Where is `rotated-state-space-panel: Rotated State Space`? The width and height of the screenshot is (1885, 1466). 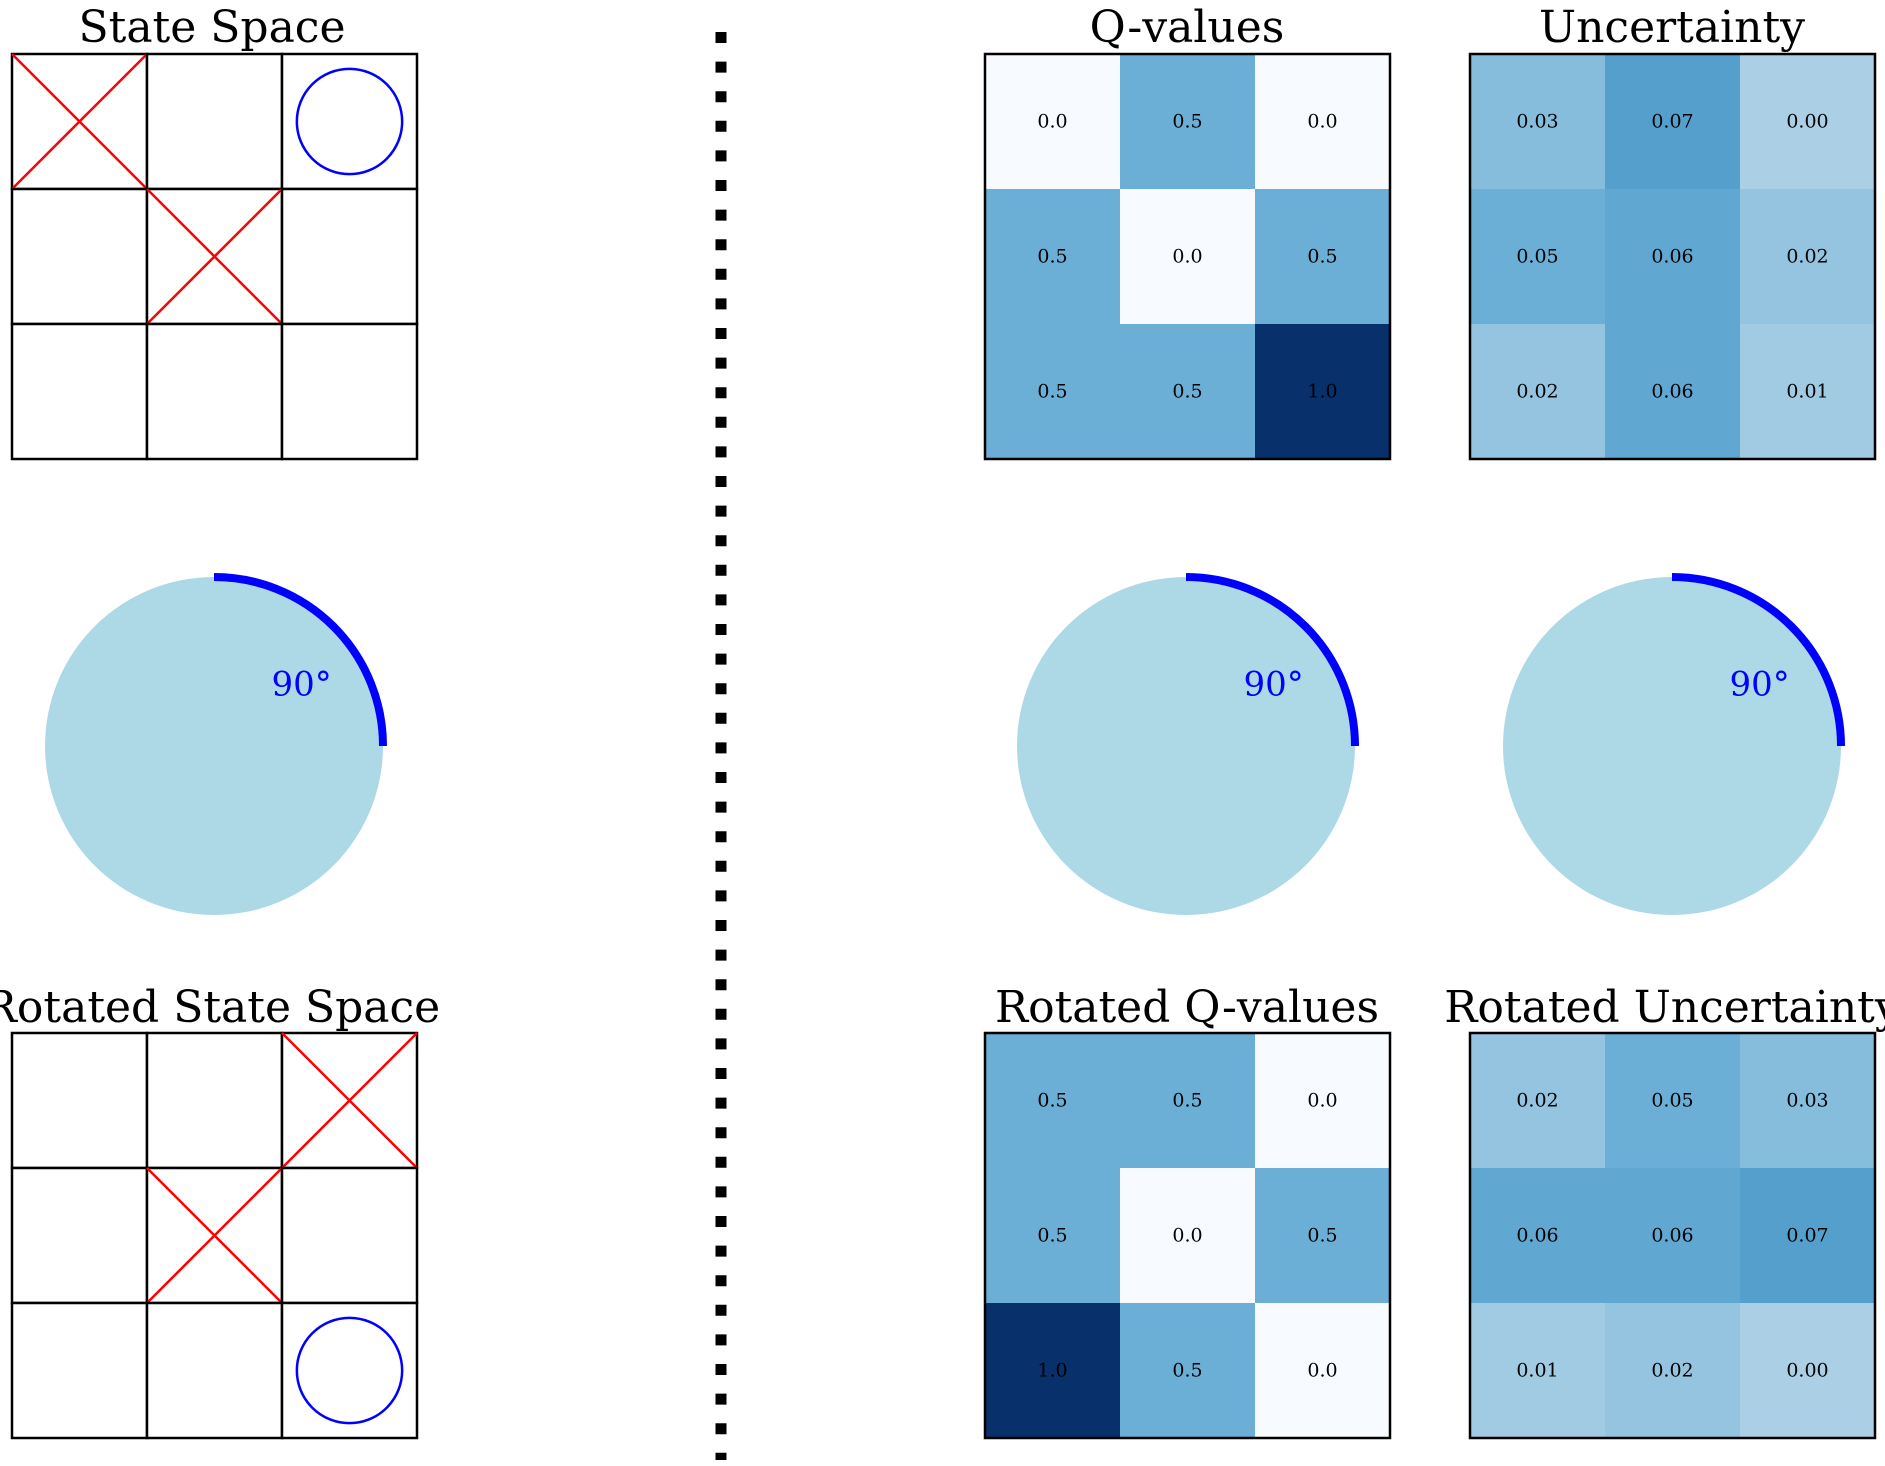 rotated-state-space-panel: Rotated State Space is located at coordinates (220, 1211).